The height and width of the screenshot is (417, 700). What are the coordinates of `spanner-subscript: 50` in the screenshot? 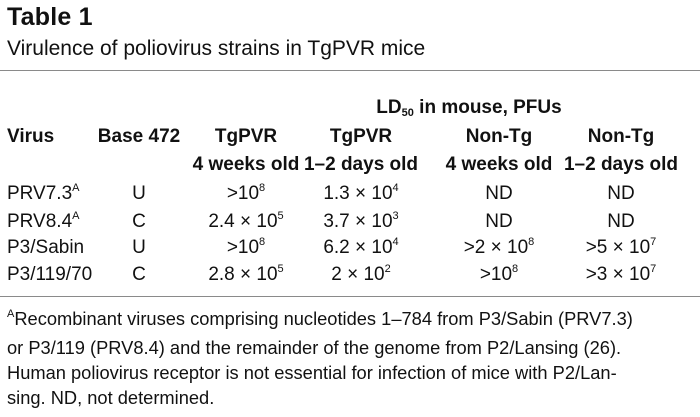 It's located at (407, 113).